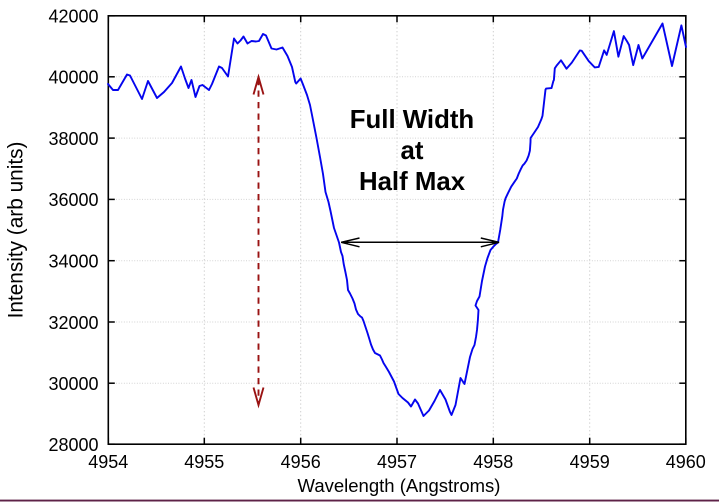 The width and height of the screenshot is (719, 503). I want to click on svg-text: 4960, so click(686, 462).